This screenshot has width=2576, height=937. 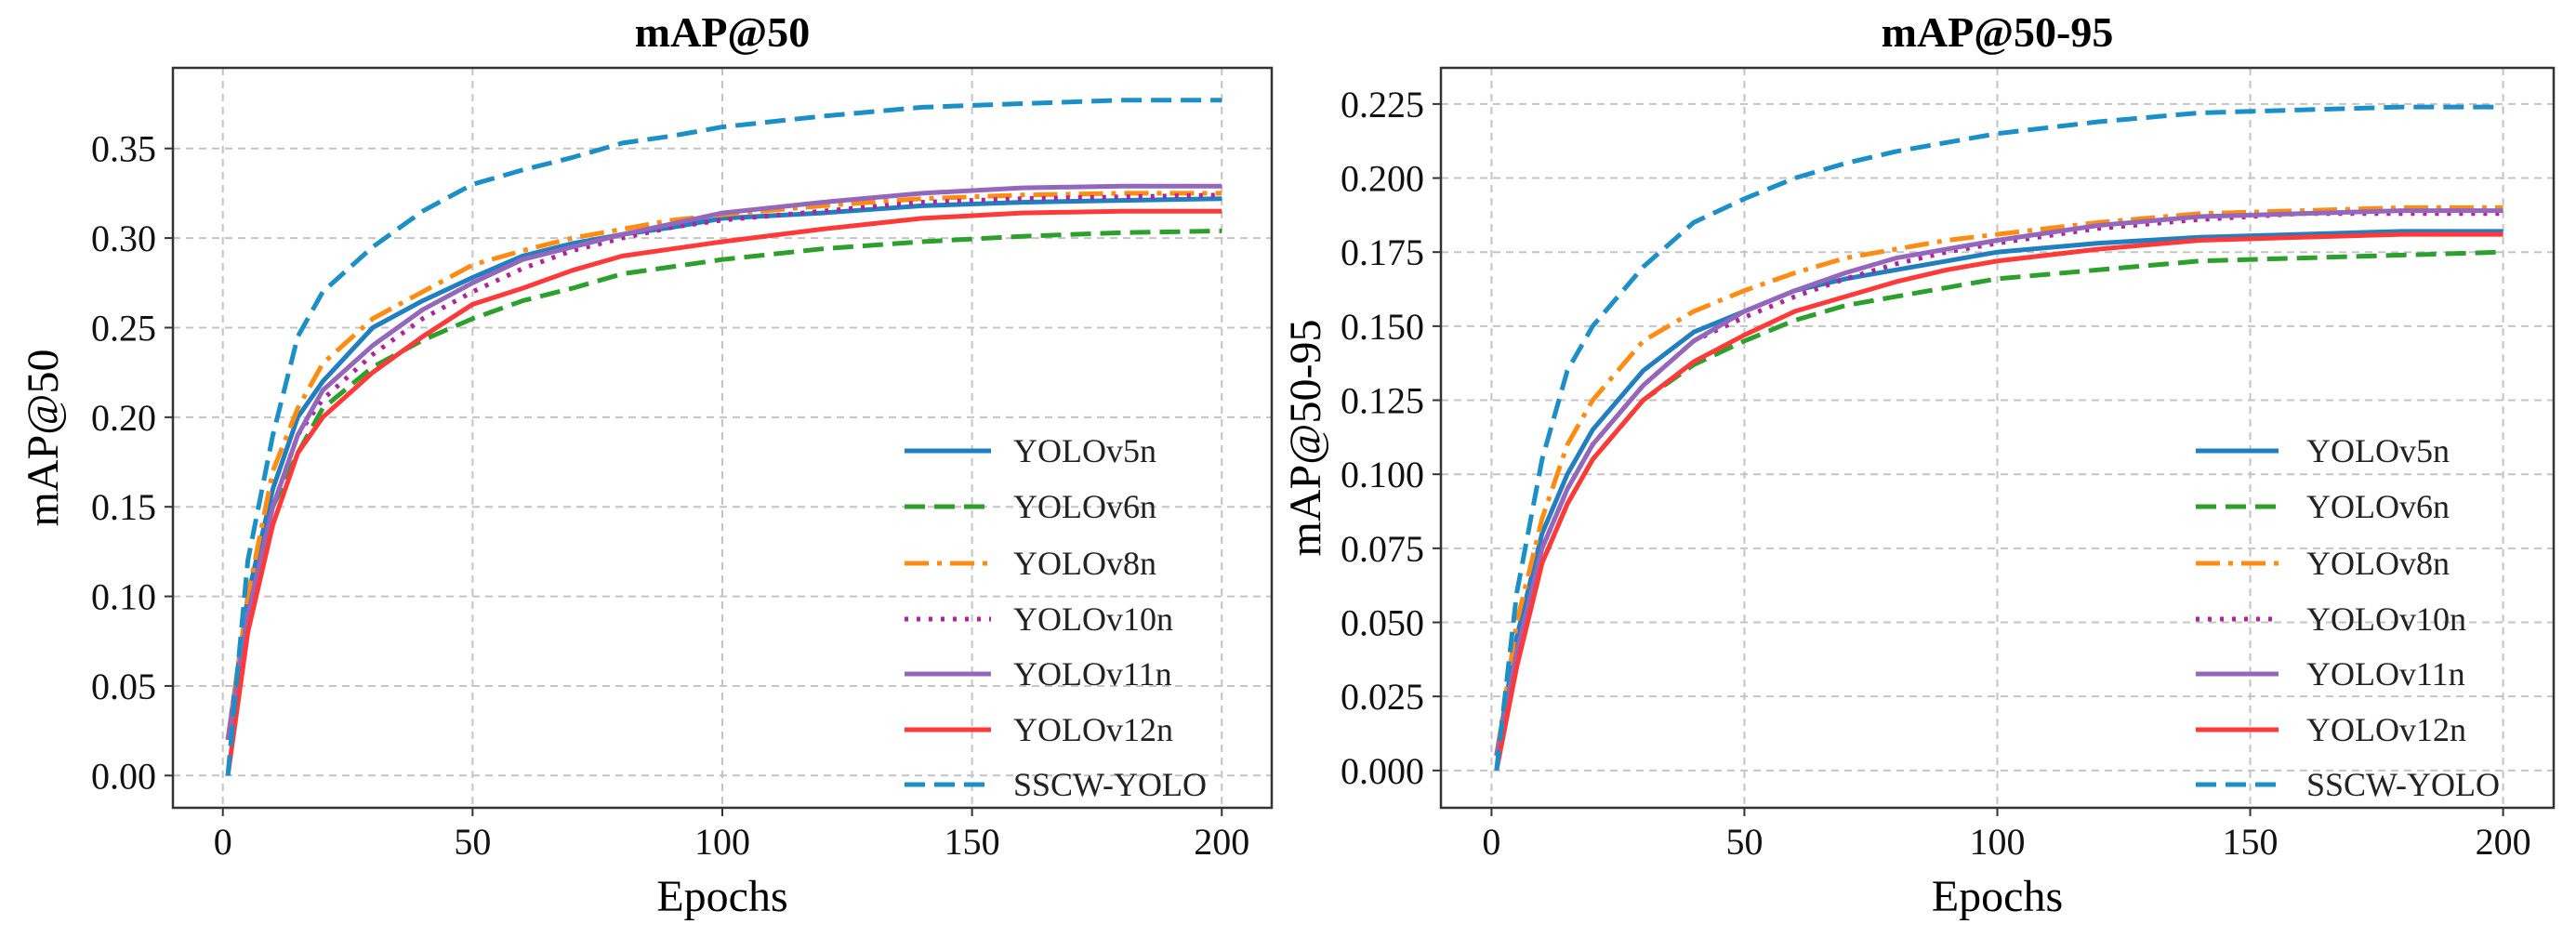 What do you see at coordinates (1382, 771) in the screenshot?
I see `y-tick-label: 0.000` at bounding box center [1382, 771].